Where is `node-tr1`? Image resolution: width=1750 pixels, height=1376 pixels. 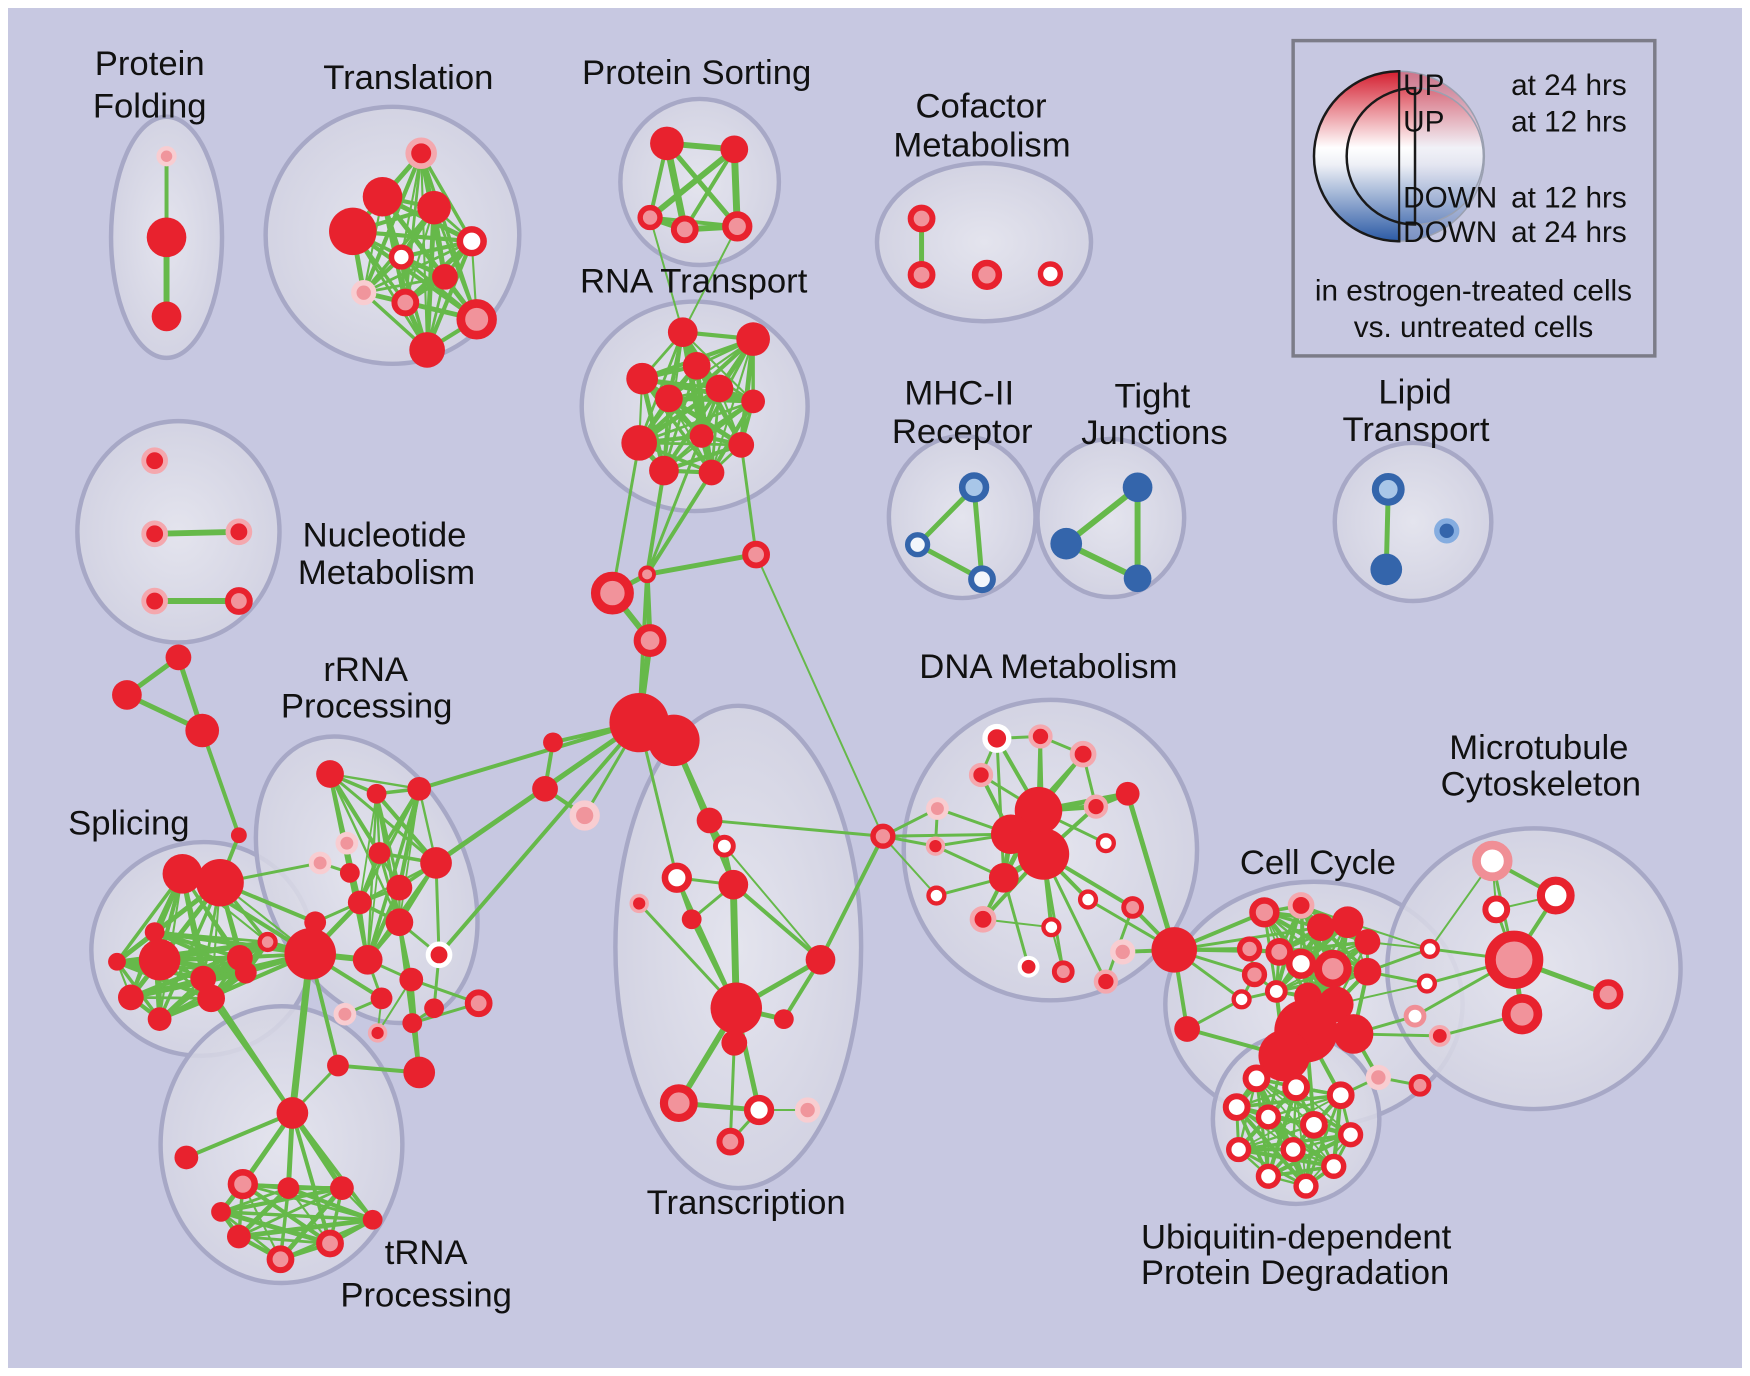 node-tr1 is located at coordinates (242, 1184).